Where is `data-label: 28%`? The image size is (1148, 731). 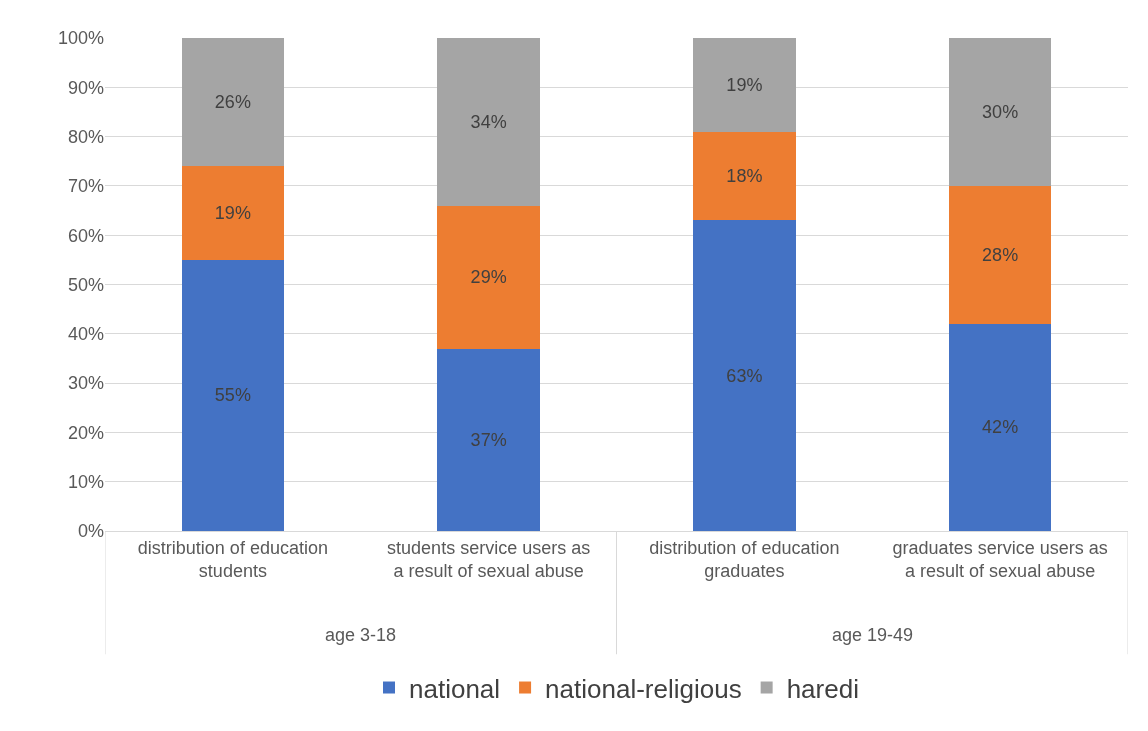
data-label: 28% is located at coordinates (1000, 254).